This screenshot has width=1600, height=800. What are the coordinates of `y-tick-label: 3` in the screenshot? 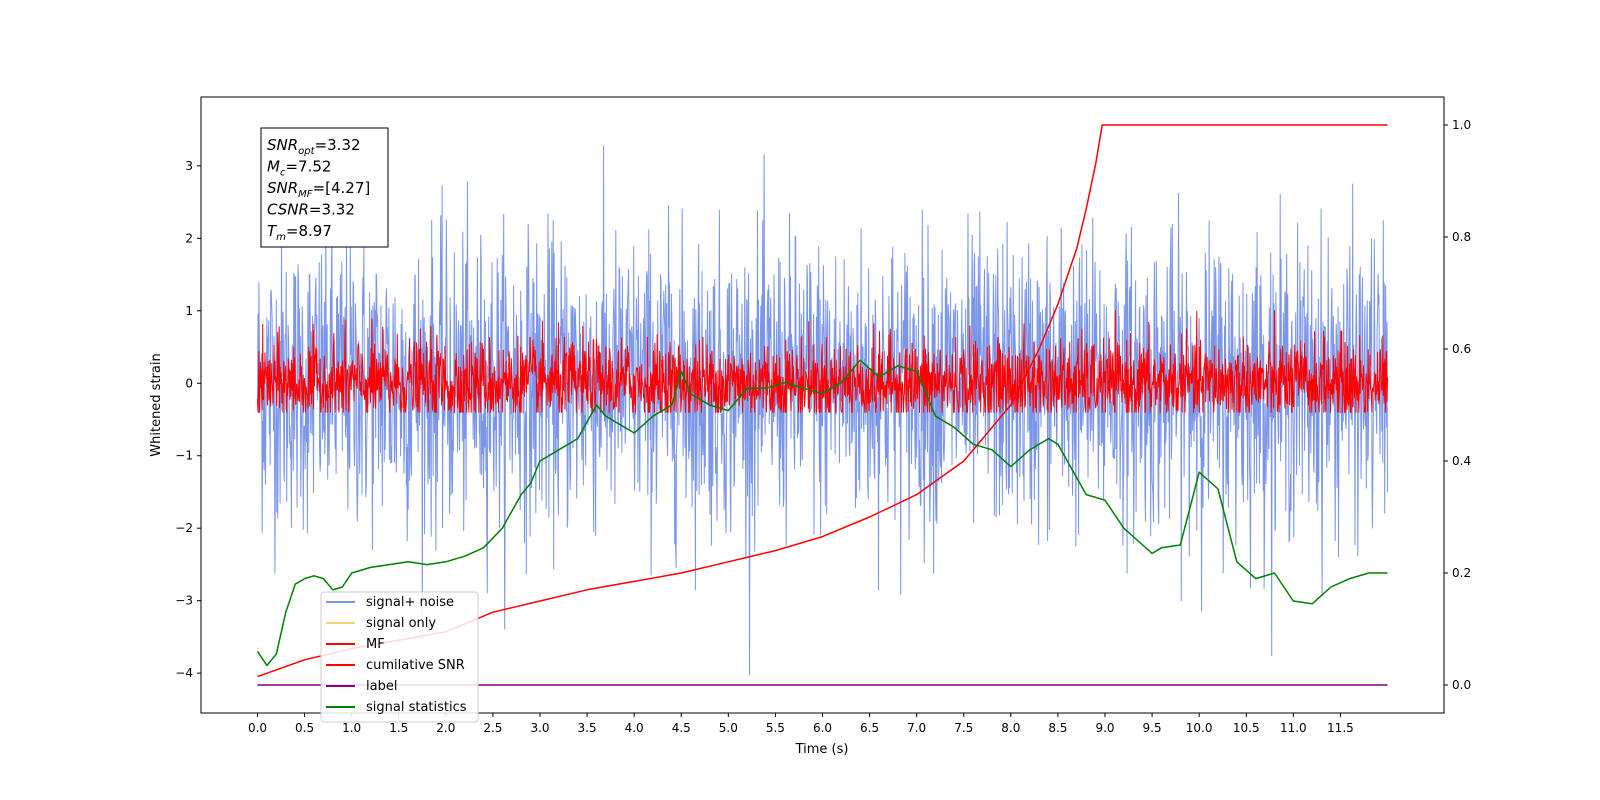 It's located at (189, 166).